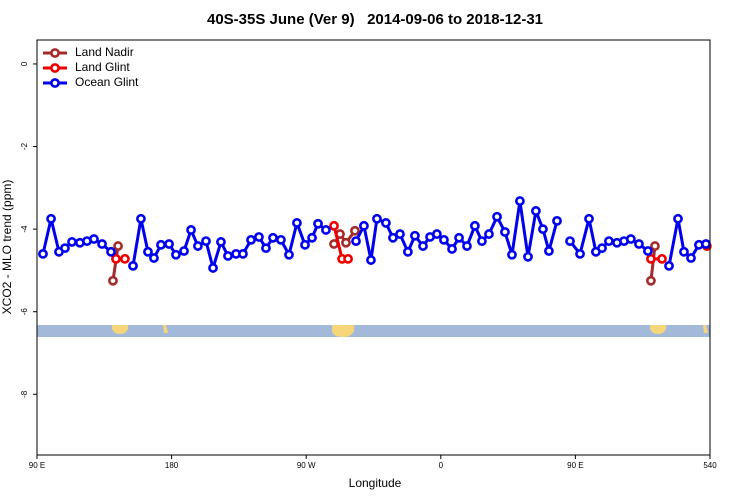  What do you see at coordinates (7, 247) in the screenshot?
I see `y-axis-label: XCO2 - MLO trend (ppm)` at bounding box center [7, 247].